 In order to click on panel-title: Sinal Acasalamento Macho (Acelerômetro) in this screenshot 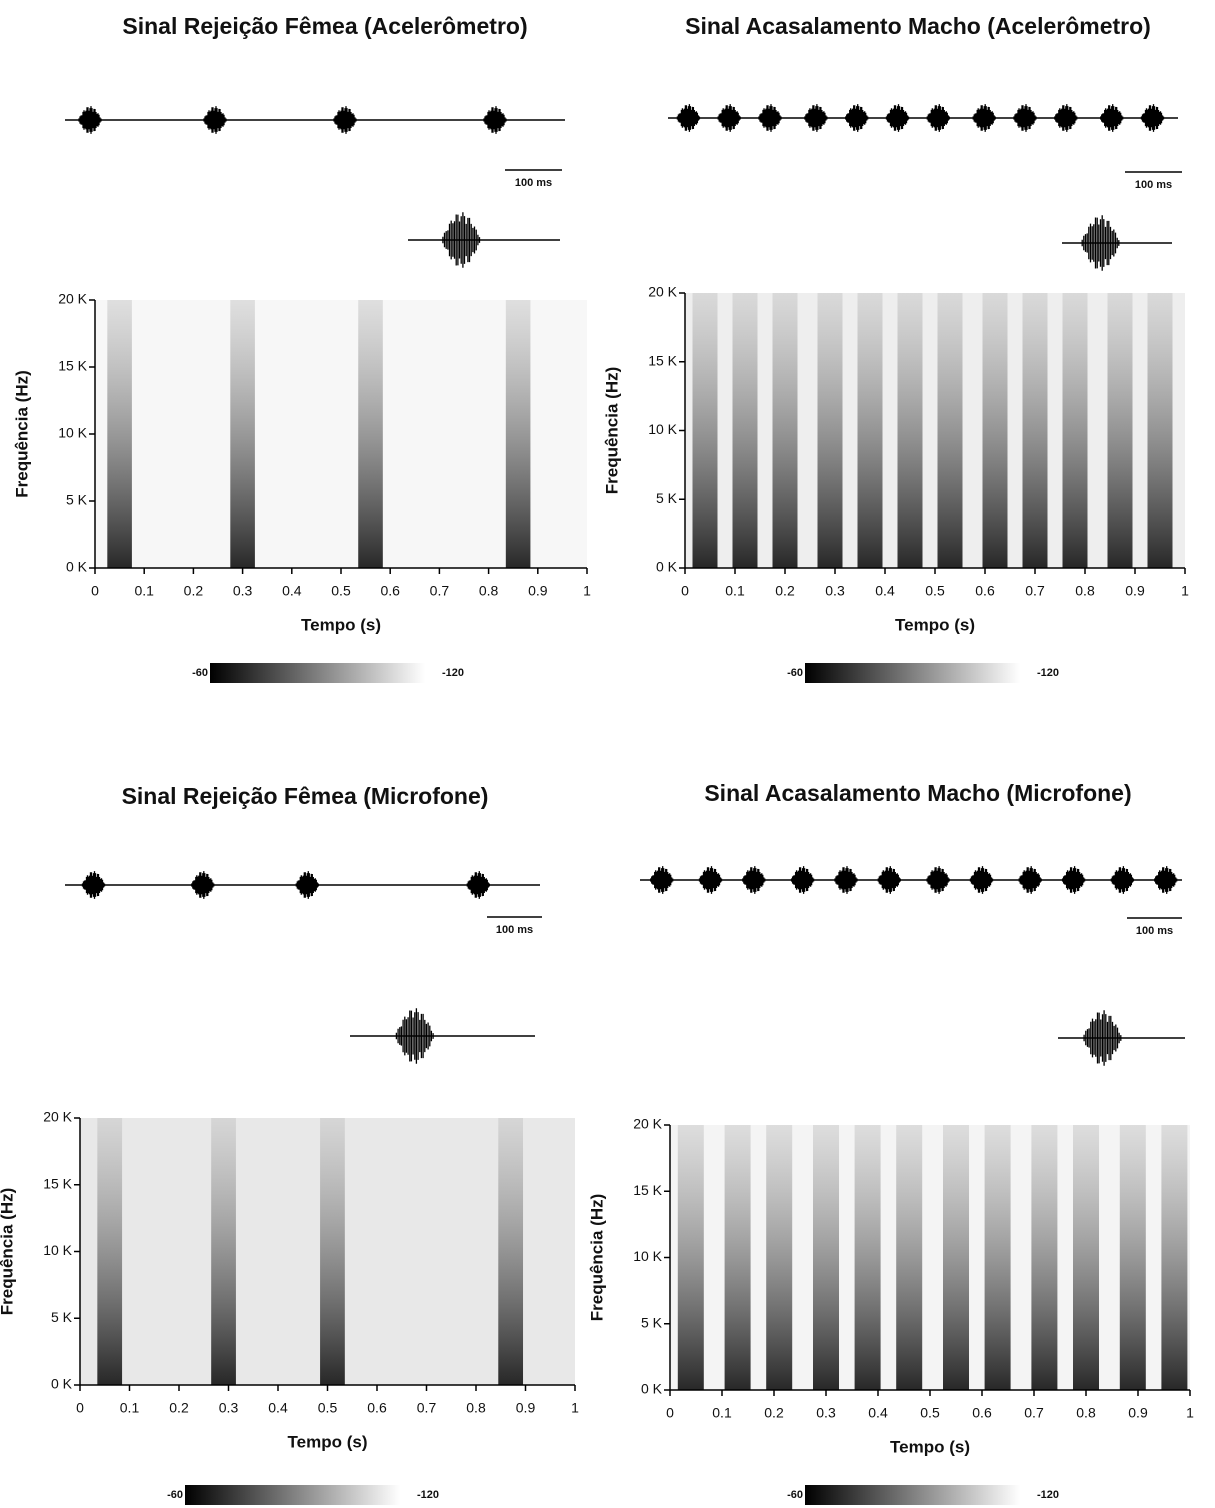, I will do `click(918, 26)`.